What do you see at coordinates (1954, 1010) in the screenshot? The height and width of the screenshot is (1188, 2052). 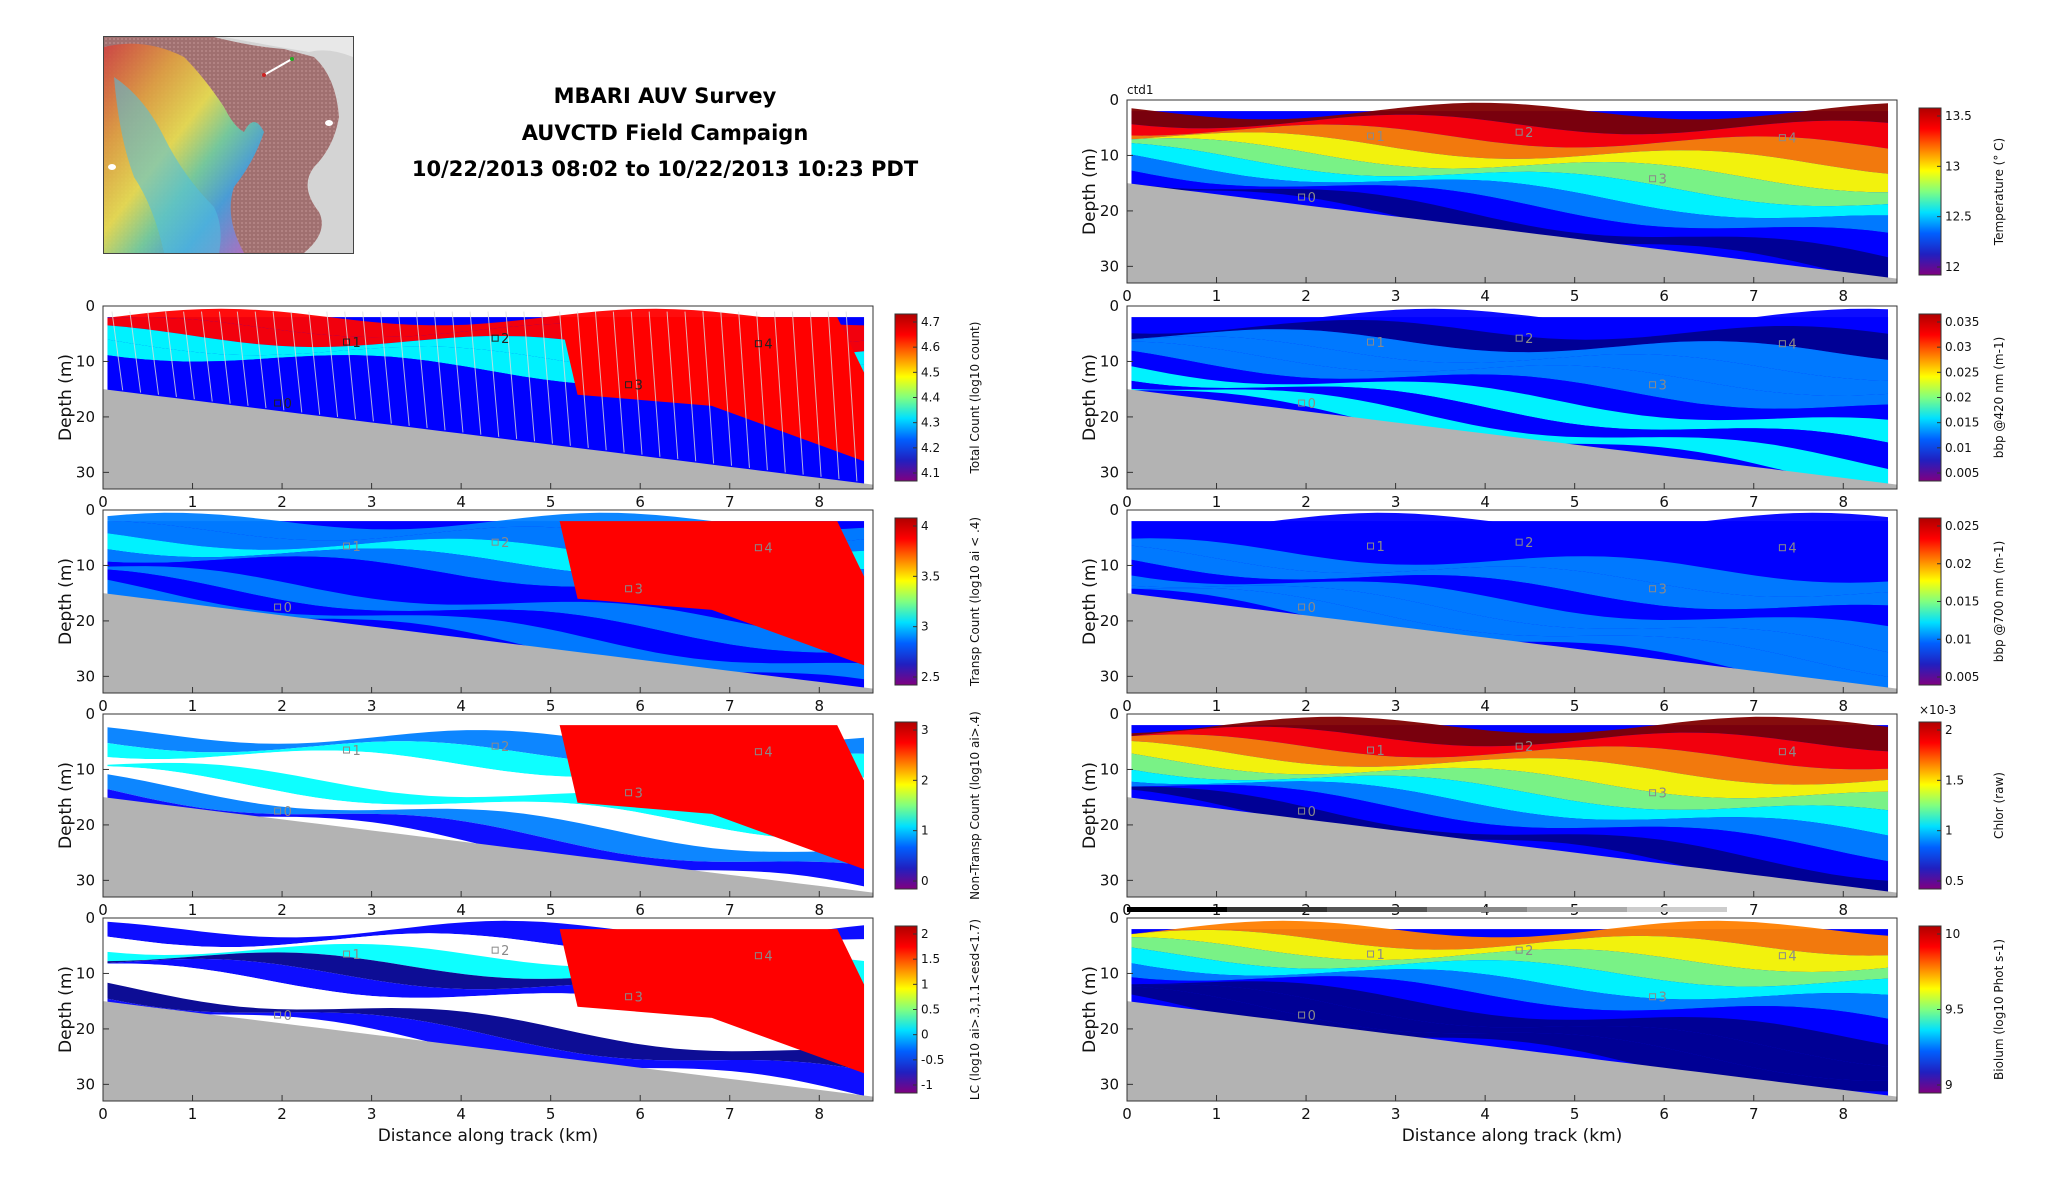 I see `colorbar-tick-label: 9.5` at bounding box center [1954, 1010].